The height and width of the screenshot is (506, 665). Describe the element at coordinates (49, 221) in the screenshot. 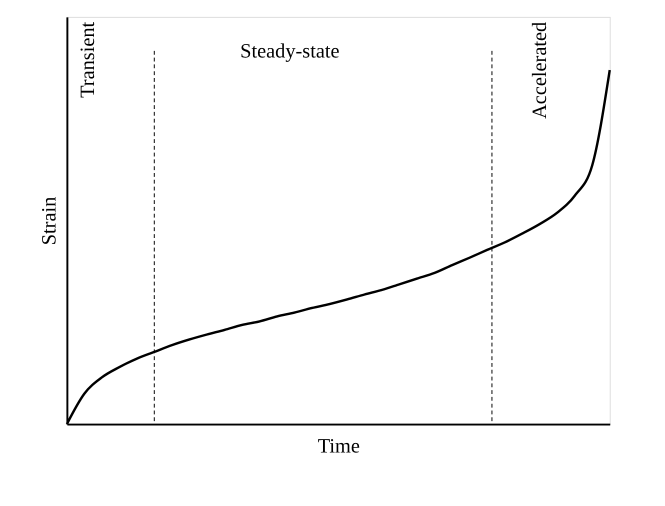

I see `y-axis-title: Strain` at that location.